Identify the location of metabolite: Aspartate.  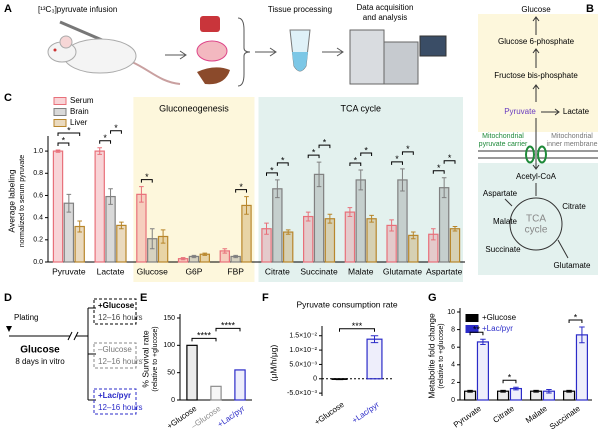
(500, 193).